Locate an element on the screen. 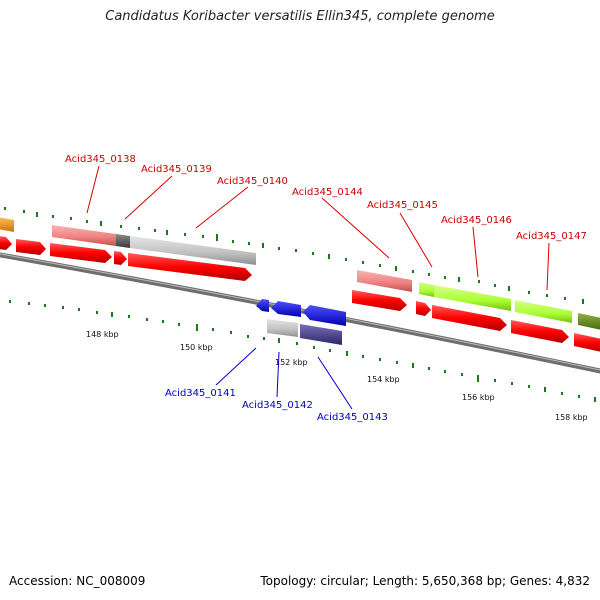  gene-label-acid345-0142: Acid345_0142 is located at coordinates (277, 405).